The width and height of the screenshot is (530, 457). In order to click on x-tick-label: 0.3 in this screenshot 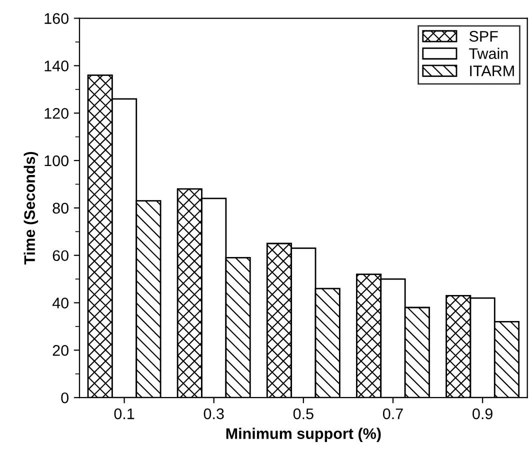, I will do `click(214, 414)`.